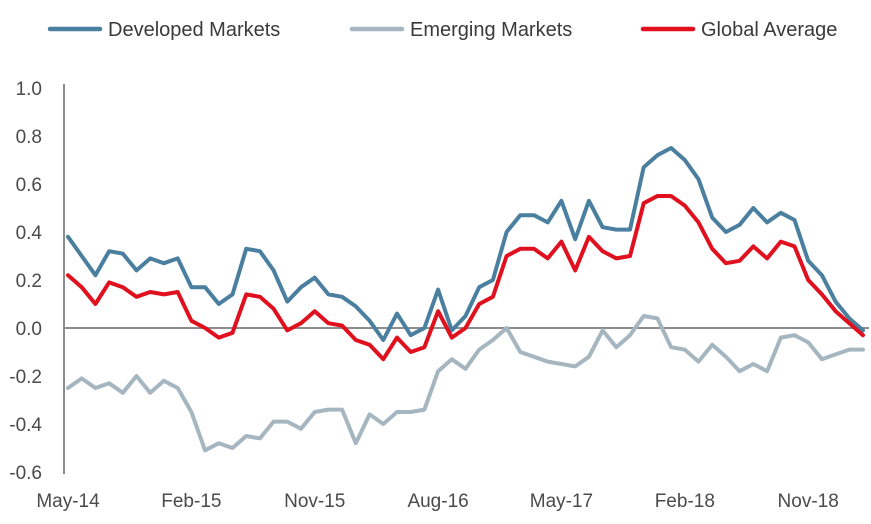  I want to click on legend-item-developed-markets: Developed Markets, so click(163, 30).